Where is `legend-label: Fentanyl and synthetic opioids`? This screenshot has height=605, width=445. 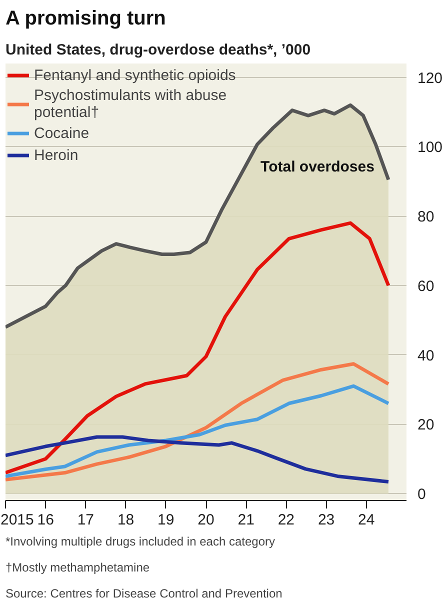 legend-label: Fentanyl and synthetic opioids is located at coordinates (135, 75).